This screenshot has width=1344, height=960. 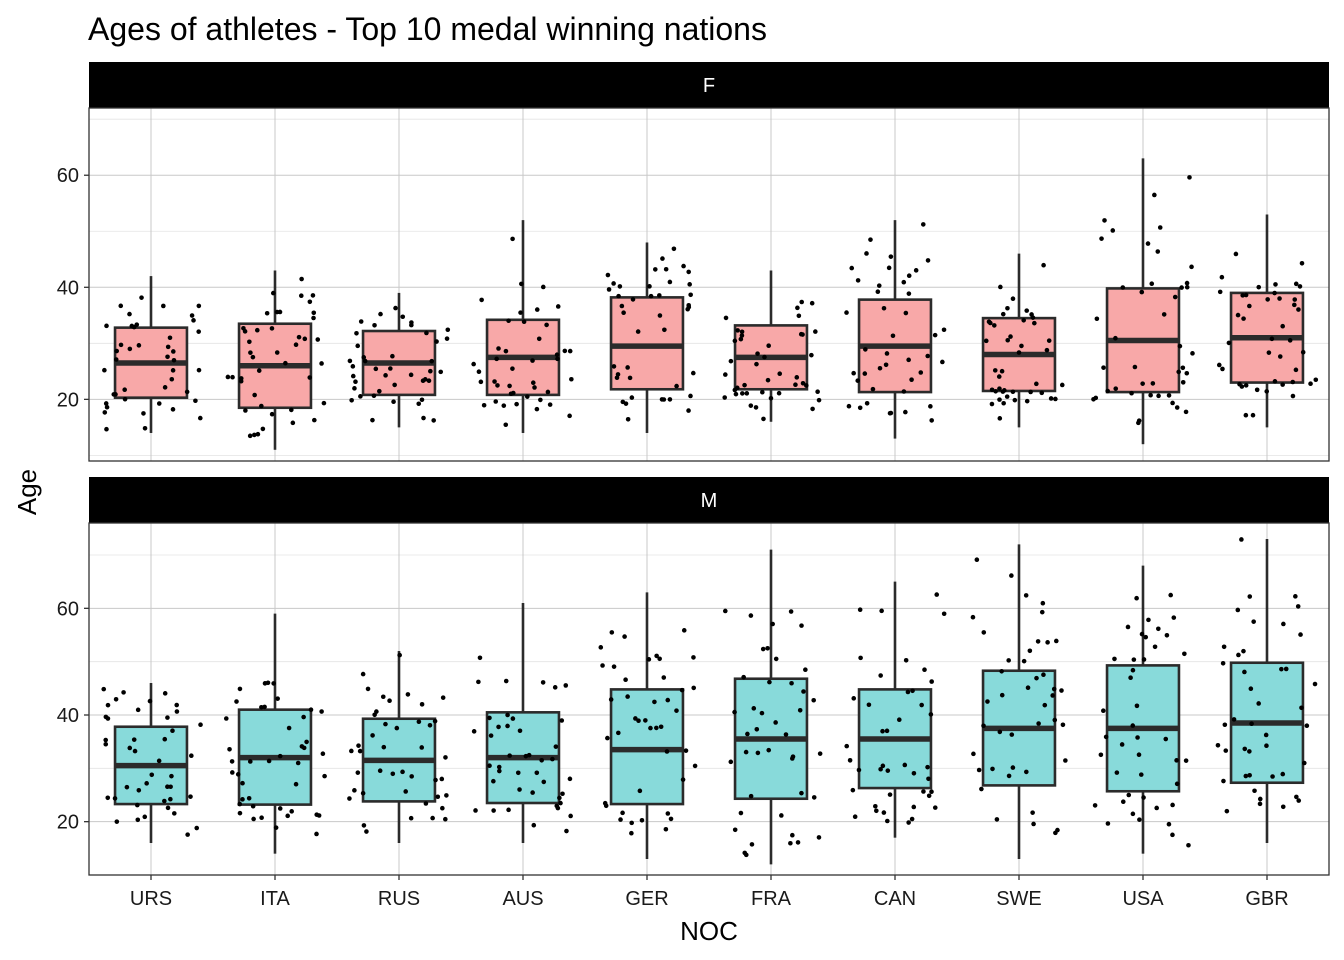 I want to click on x-tick-label-USA: USA, so click(x=1143, y=899).